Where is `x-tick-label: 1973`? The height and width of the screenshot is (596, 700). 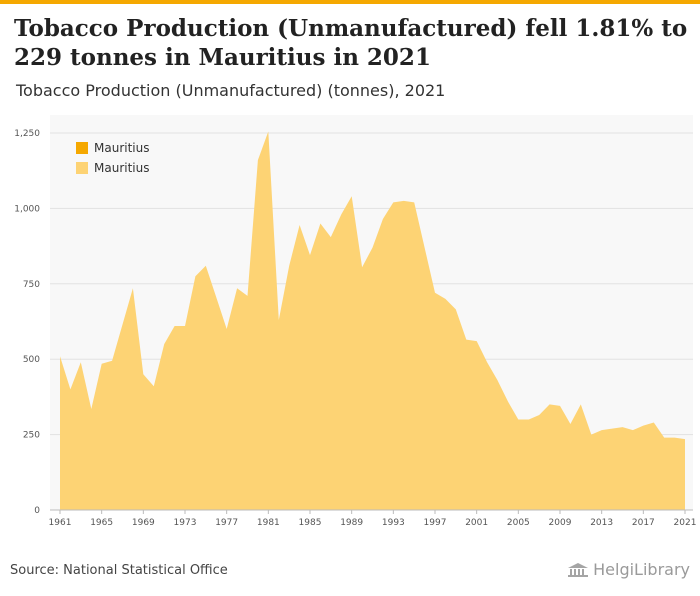
x-tick-label: 1973 is located at coordinates (185, 523).